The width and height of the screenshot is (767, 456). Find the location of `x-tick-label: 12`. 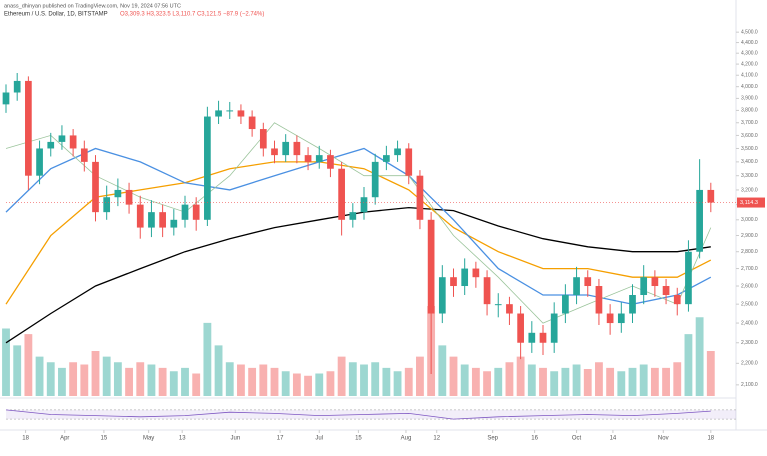

x-tick-label: 12 is located at coordinates (436, 439).